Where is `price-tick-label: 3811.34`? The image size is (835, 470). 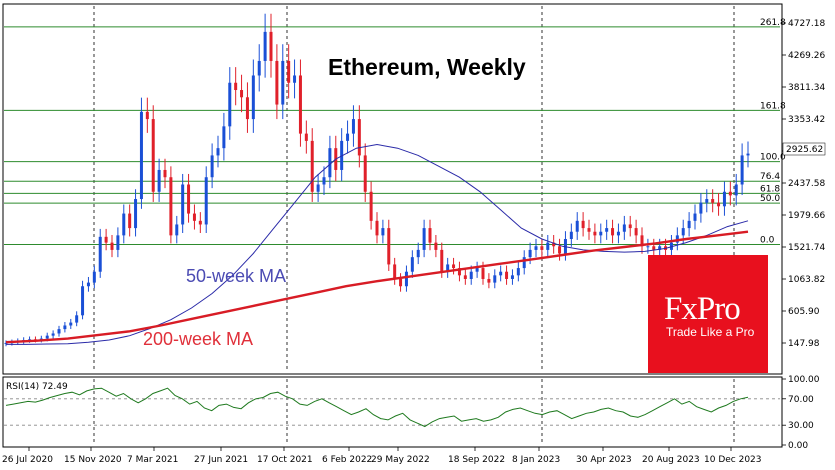 price-tick-label: 3811.34 is located at coordinates (806, 88).